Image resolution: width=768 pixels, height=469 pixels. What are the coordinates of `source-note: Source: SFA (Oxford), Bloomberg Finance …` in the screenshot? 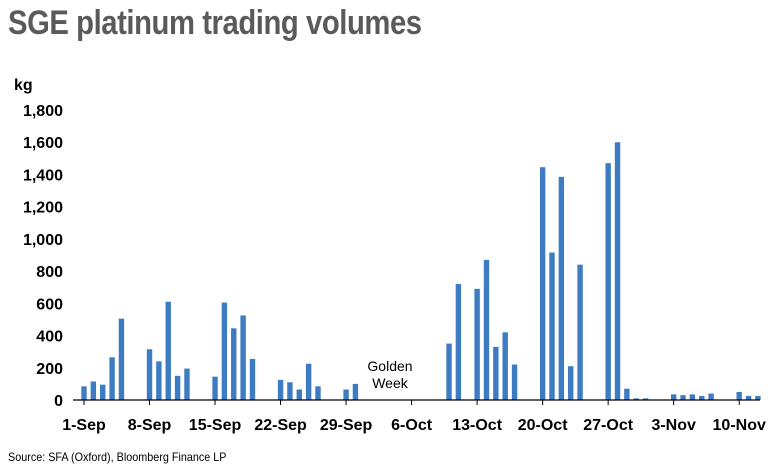 It's located at (117, 457).